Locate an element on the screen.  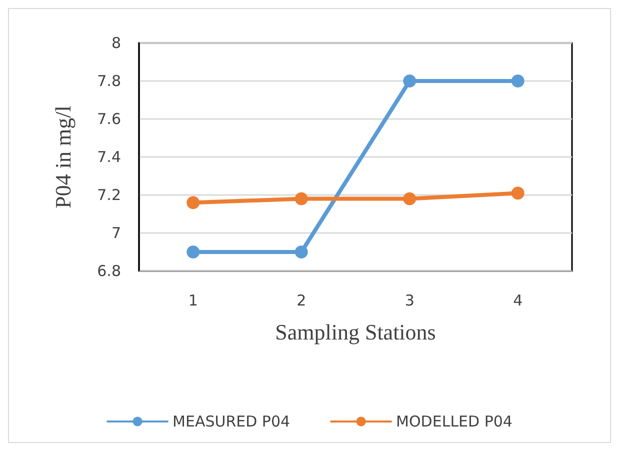
x-tick-label: 2 is located at coordinates (301, 301).